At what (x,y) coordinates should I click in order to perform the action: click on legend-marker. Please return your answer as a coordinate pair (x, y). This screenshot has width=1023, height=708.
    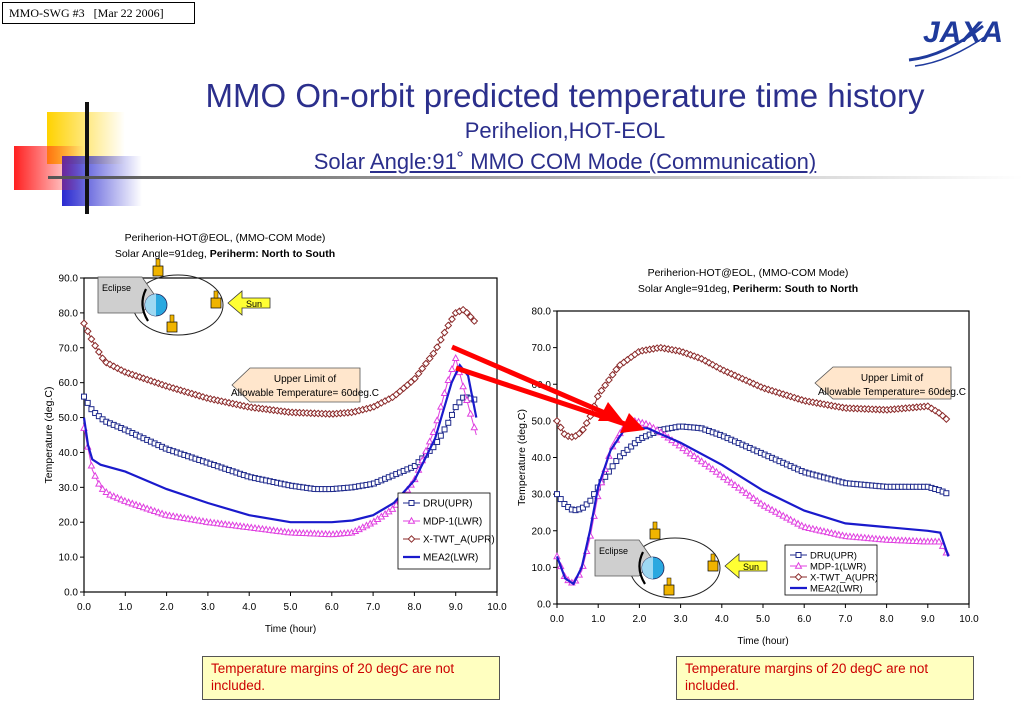
    Looking at the image, I should click on (798, 565).